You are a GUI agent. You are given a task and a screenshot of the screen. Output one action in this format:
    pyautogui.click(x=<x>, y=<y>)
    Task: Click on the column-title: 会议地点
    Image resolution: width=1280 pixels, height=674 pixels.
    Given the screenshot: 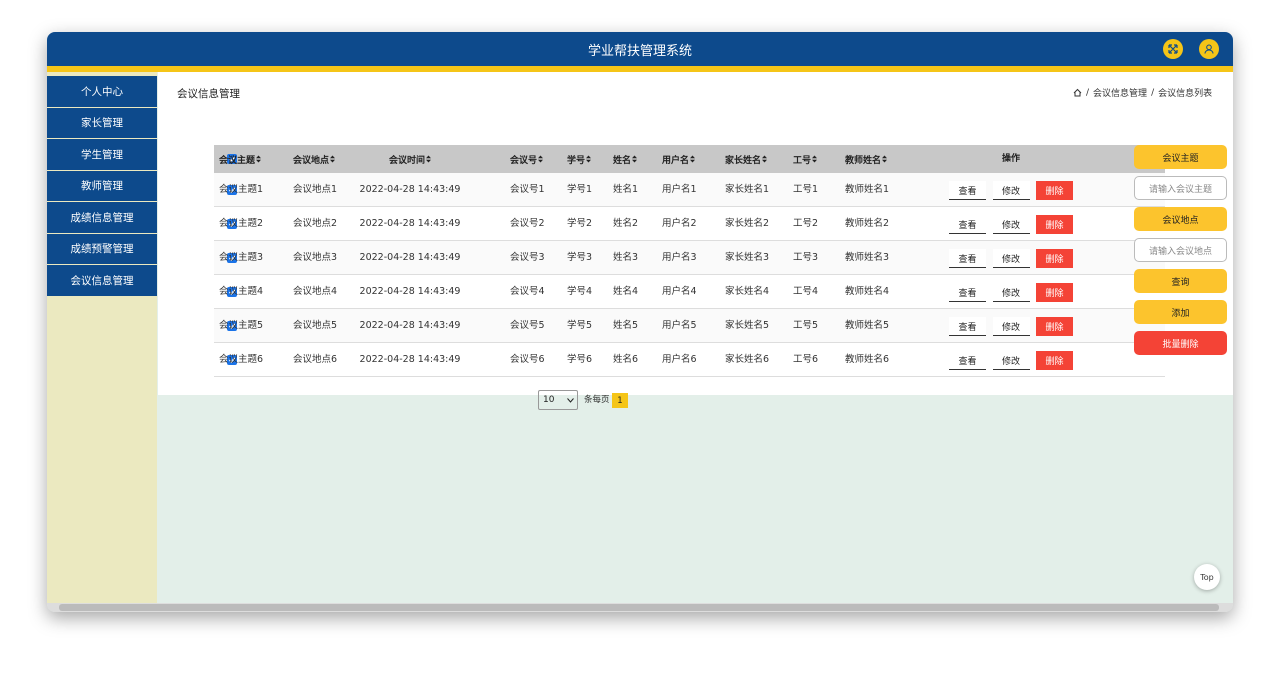 What is the action you would take?
    pyautogui.click(x=311, y=160)
    